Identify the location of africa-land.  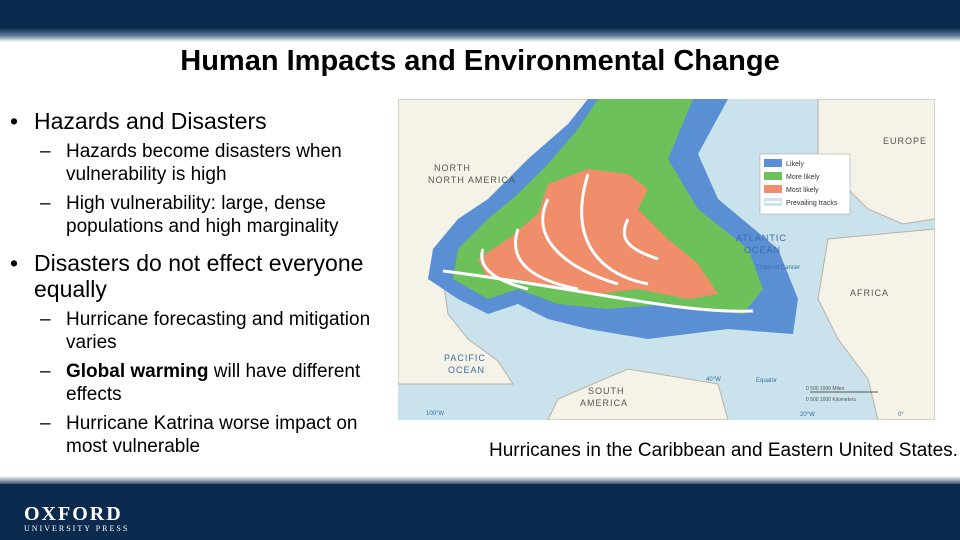
(876, 324).